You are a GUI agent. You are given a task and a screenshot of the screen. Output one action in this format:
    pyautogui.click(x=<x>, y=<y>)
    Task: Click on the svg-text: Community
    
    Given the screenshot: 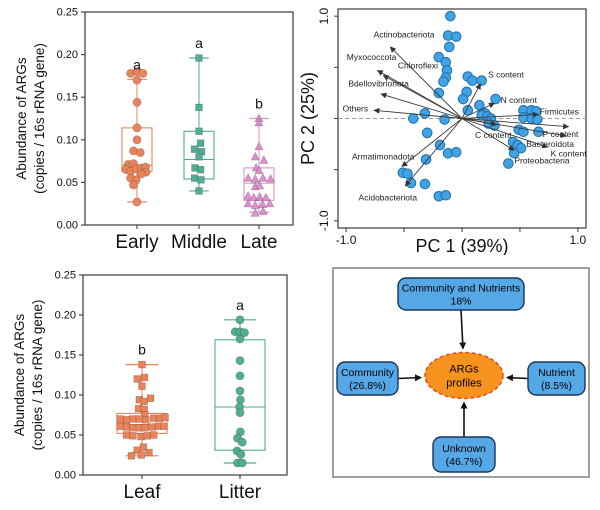 What is the action you would take?
    pyautogui.click(x=368, y=373)
    